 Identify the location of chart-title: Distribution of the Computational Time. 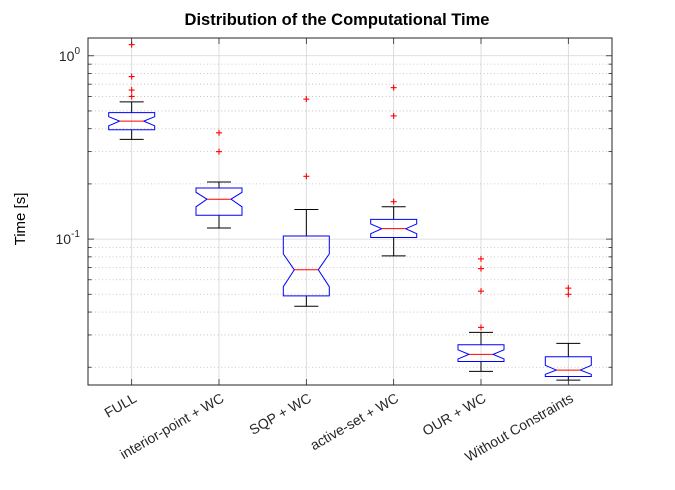
(337, 20).